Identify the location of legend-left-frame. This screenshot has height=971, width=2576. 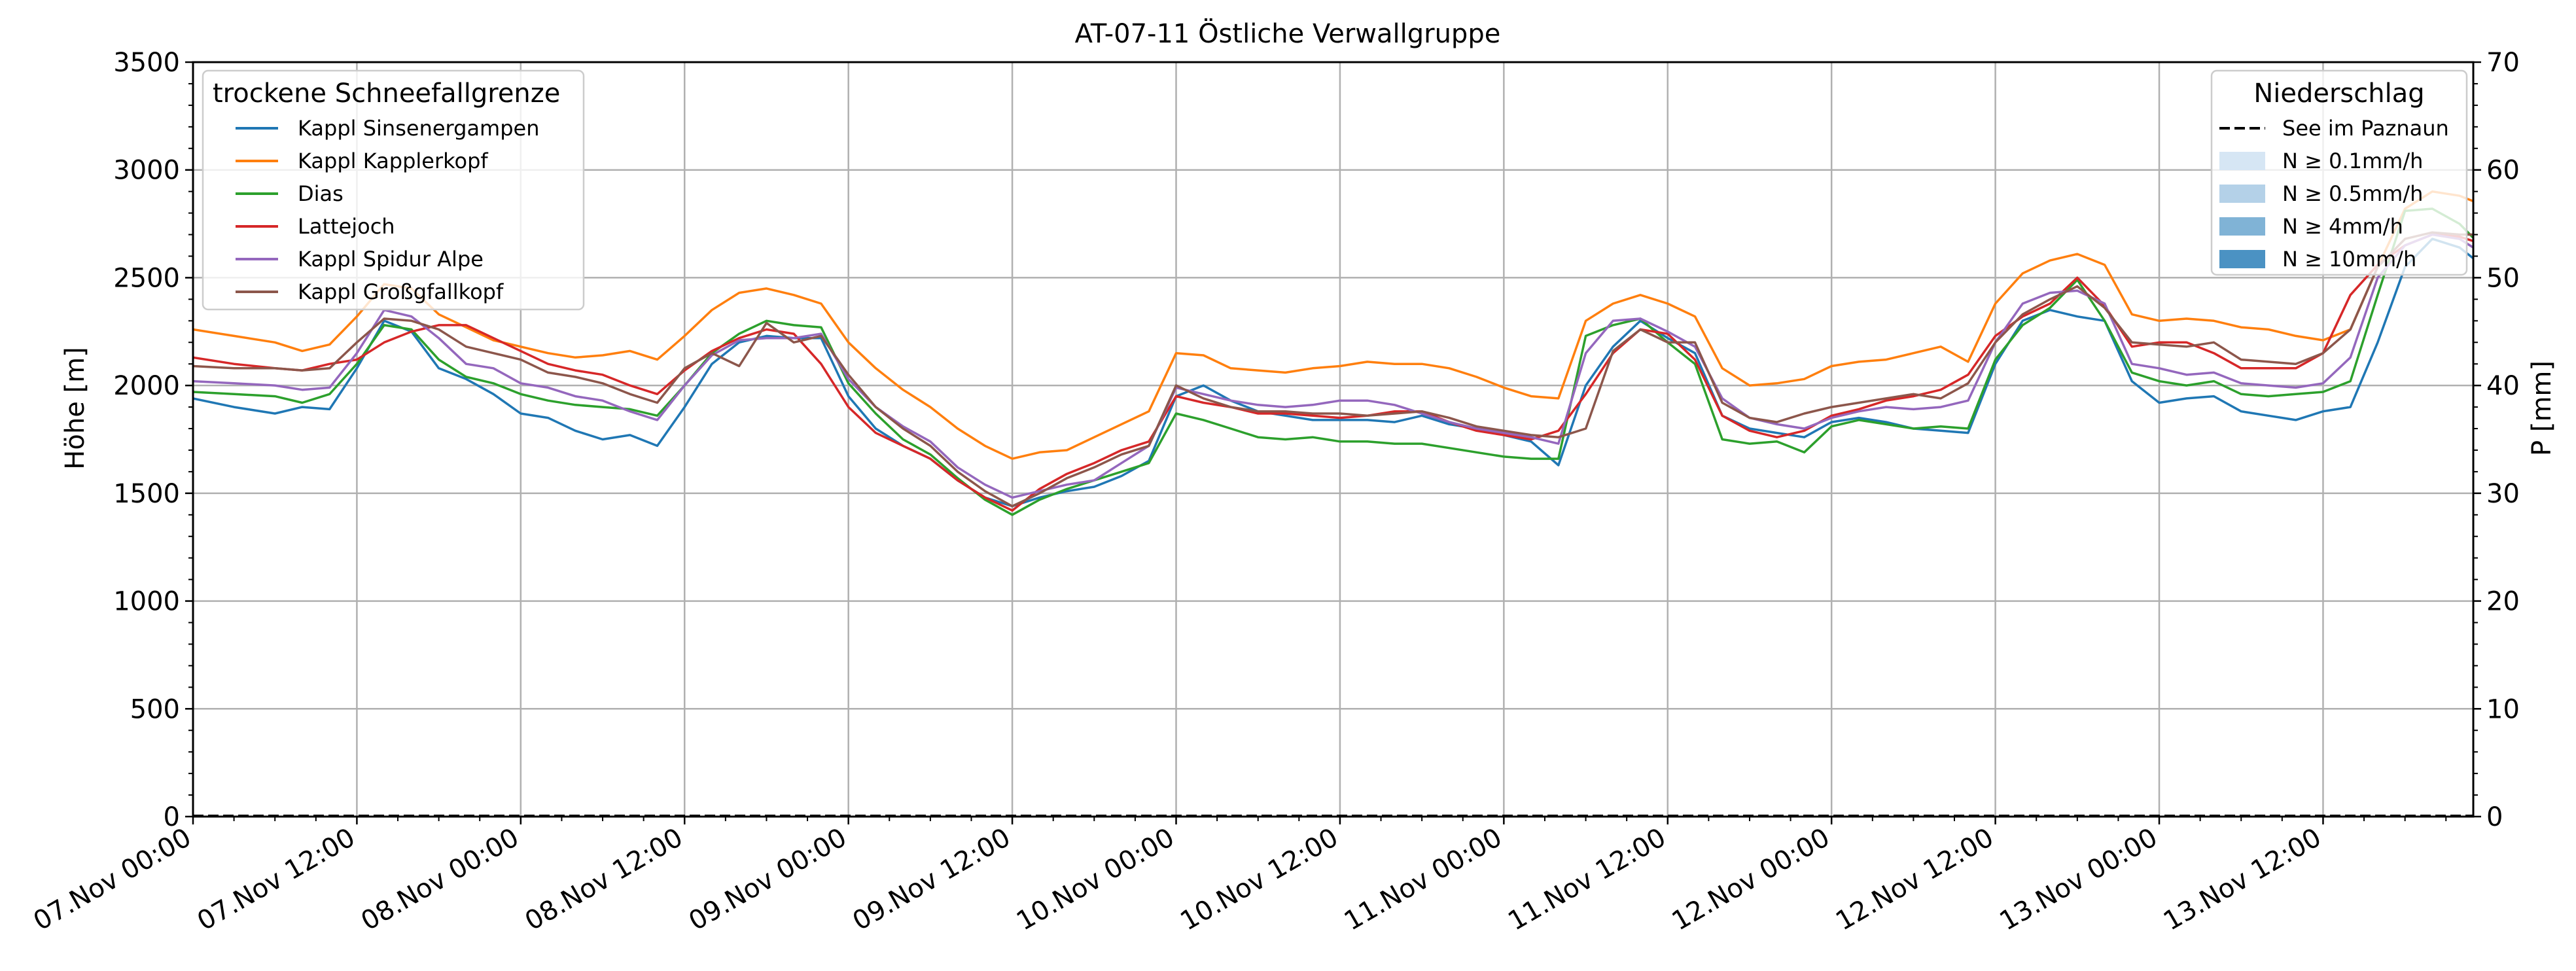
(393, 190).